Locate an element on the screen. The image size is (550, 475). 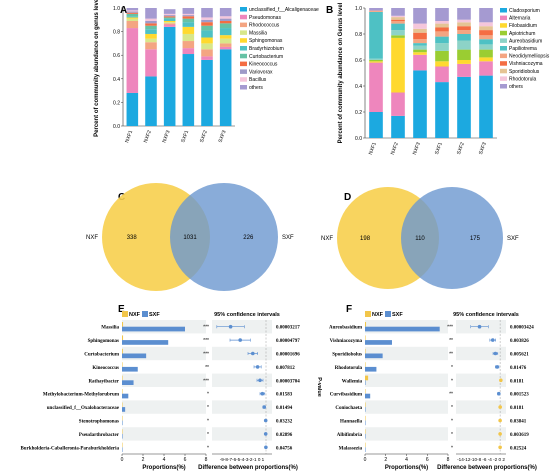
category-label: Hannaella is located at coordinates (351, 422).